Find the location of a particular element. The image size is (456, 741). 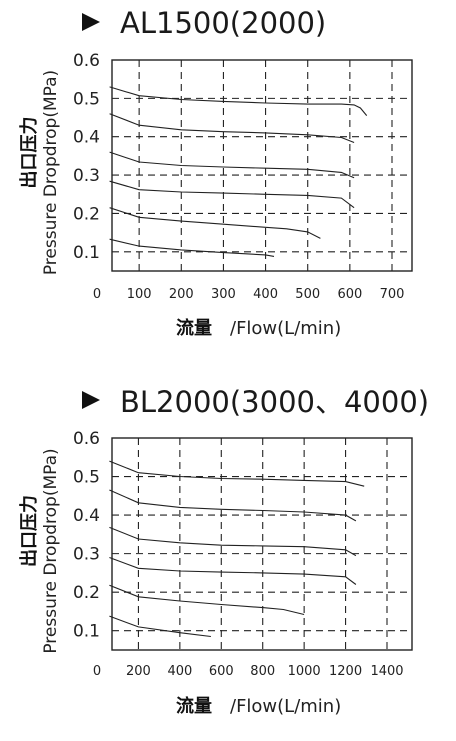

x-tick-label: 800 is located at coordinates (262, 671).